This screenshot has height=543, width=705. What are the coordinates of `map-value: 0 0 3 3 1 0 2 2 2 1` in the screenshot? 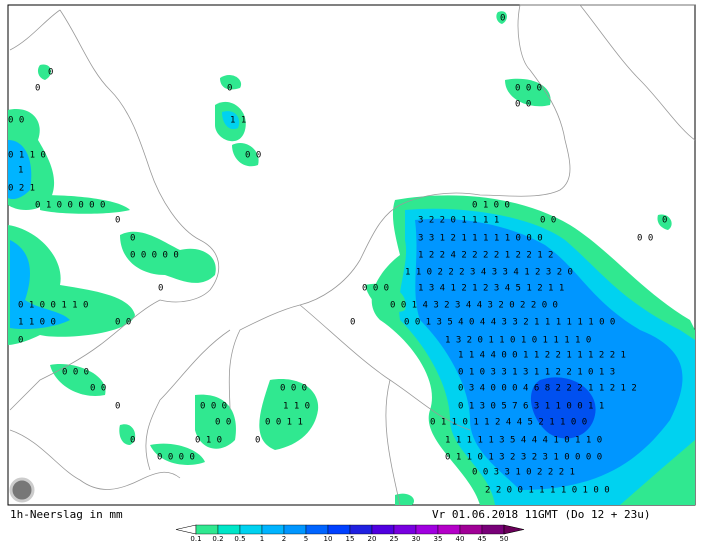 It's located at (523, 473).